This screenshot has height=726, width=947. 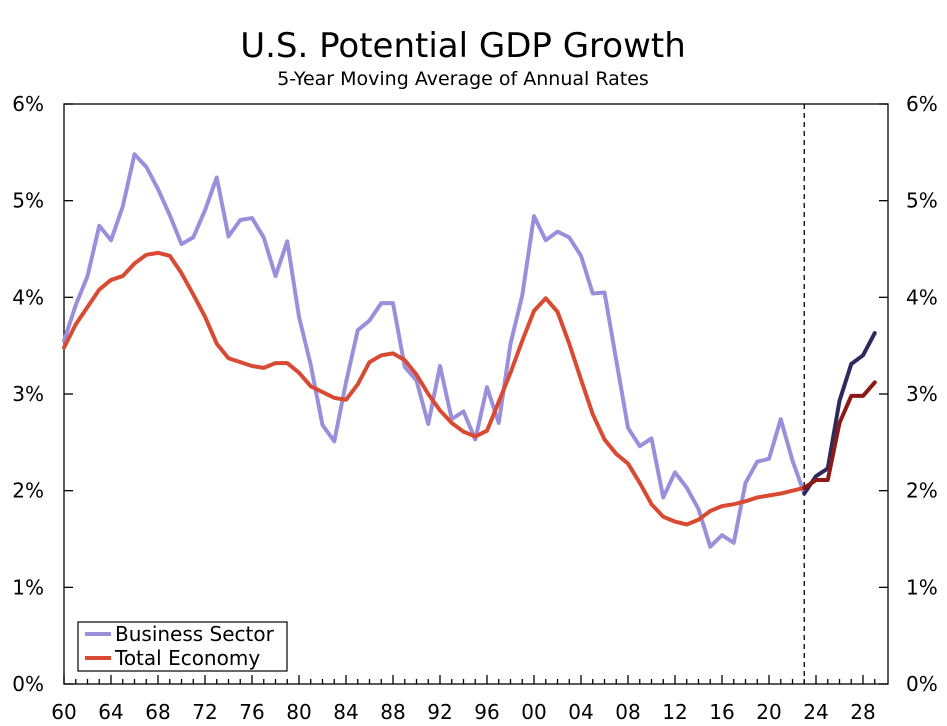 I want to click on y-tick-label-left: 5%, so click(x=28, y=201).